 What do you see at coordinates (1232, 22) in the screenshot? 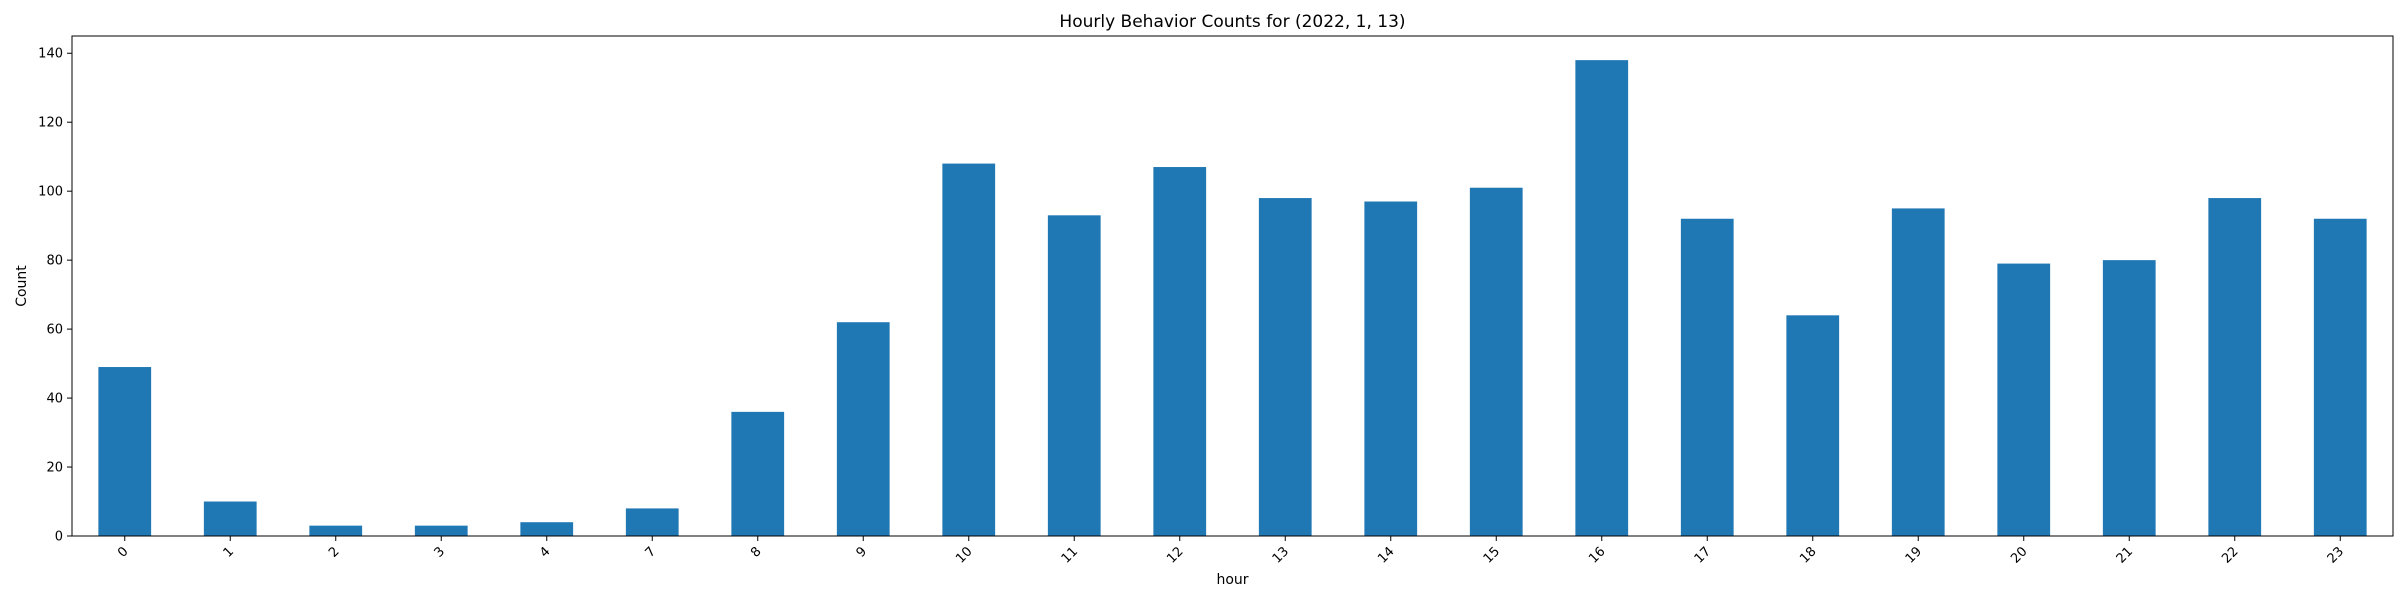
I see `chart-title: Hourly Behavior Counts for (2022, 1, 13)` at bounding box center [1232, 22].